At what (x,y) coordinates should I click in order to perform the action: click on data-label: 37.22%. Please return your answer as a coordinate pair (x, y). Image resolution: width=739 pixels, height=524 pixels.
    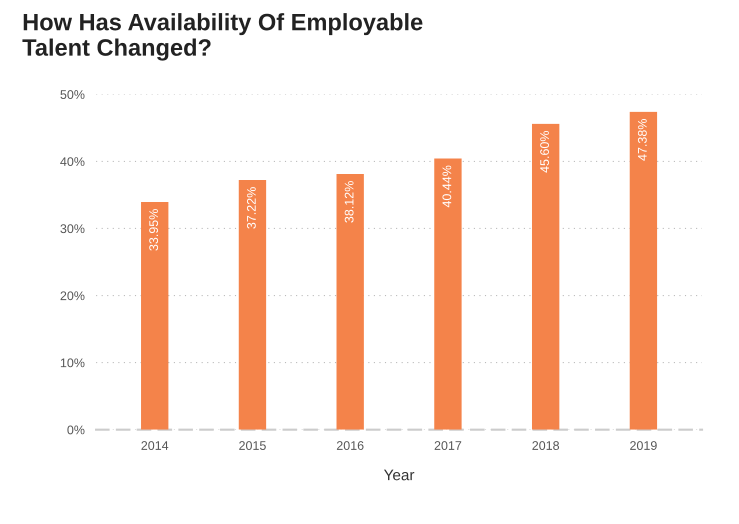
    Looking at the image, I should click on (251, 208).